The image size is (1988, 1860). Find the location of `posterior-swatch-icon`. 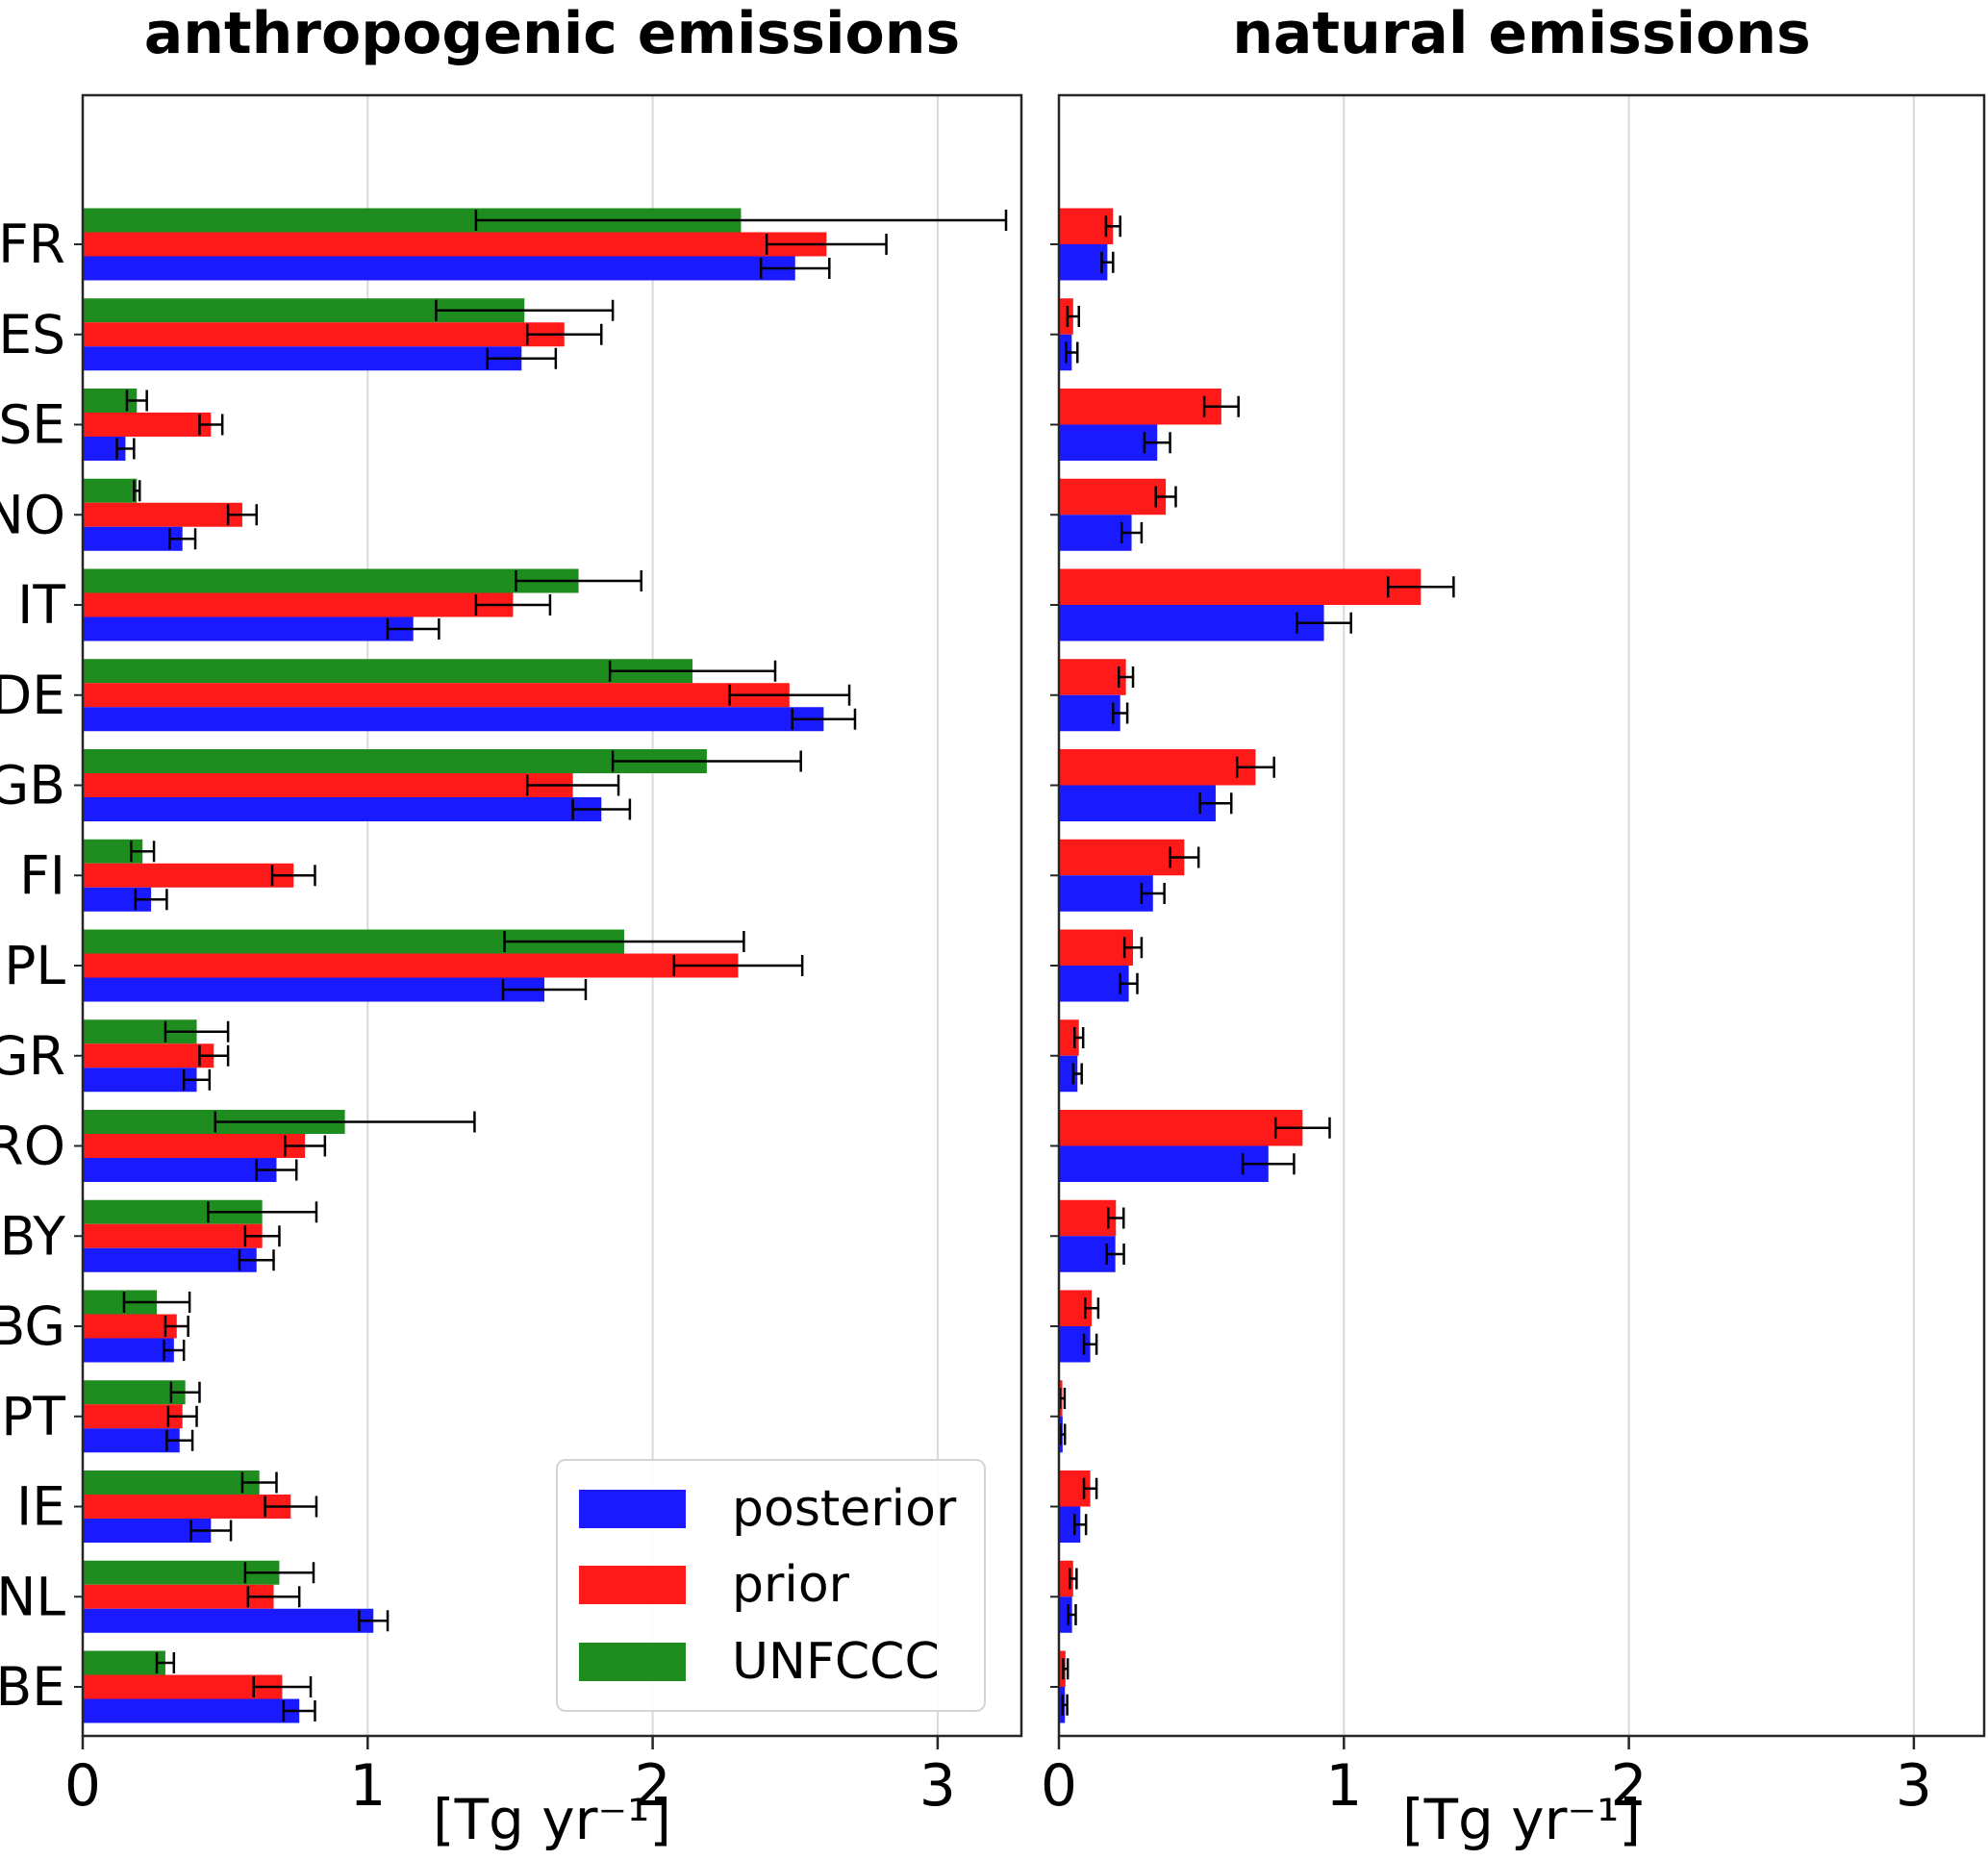

posterior-swatch-icon is located at coordinates (632, 1508).